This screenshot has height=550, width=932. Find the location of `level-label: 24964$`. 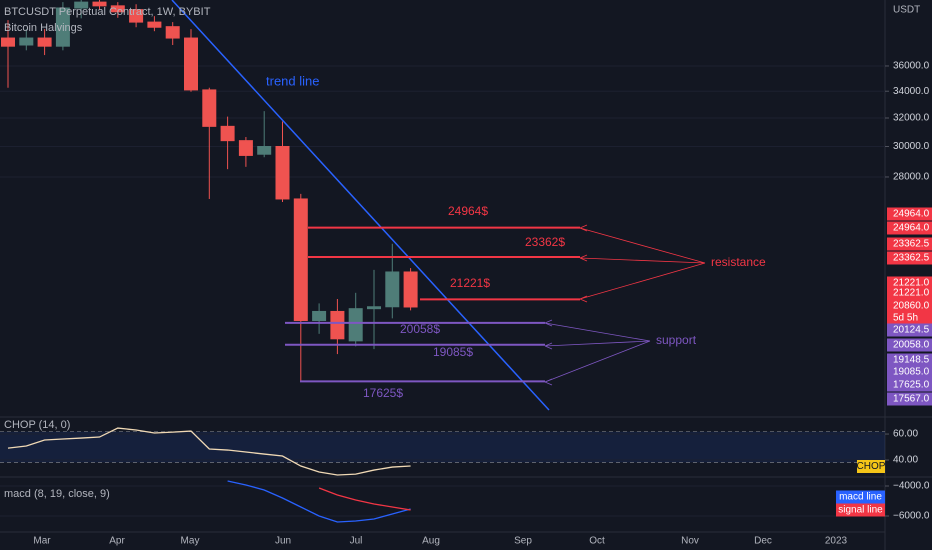

level-label: 24964$ is located at coordinates (468, 211).